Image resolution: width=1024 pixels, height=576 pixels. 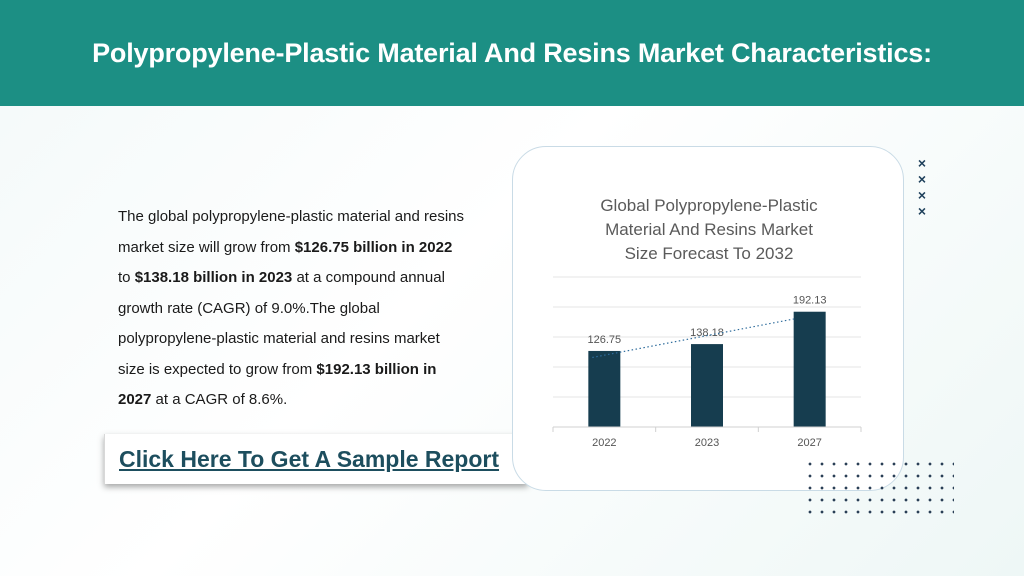 What do you see at coordinates (605, 340) in the screenshot?
I see `data-label-2022: 126.75` at bounding box center [605, 340].